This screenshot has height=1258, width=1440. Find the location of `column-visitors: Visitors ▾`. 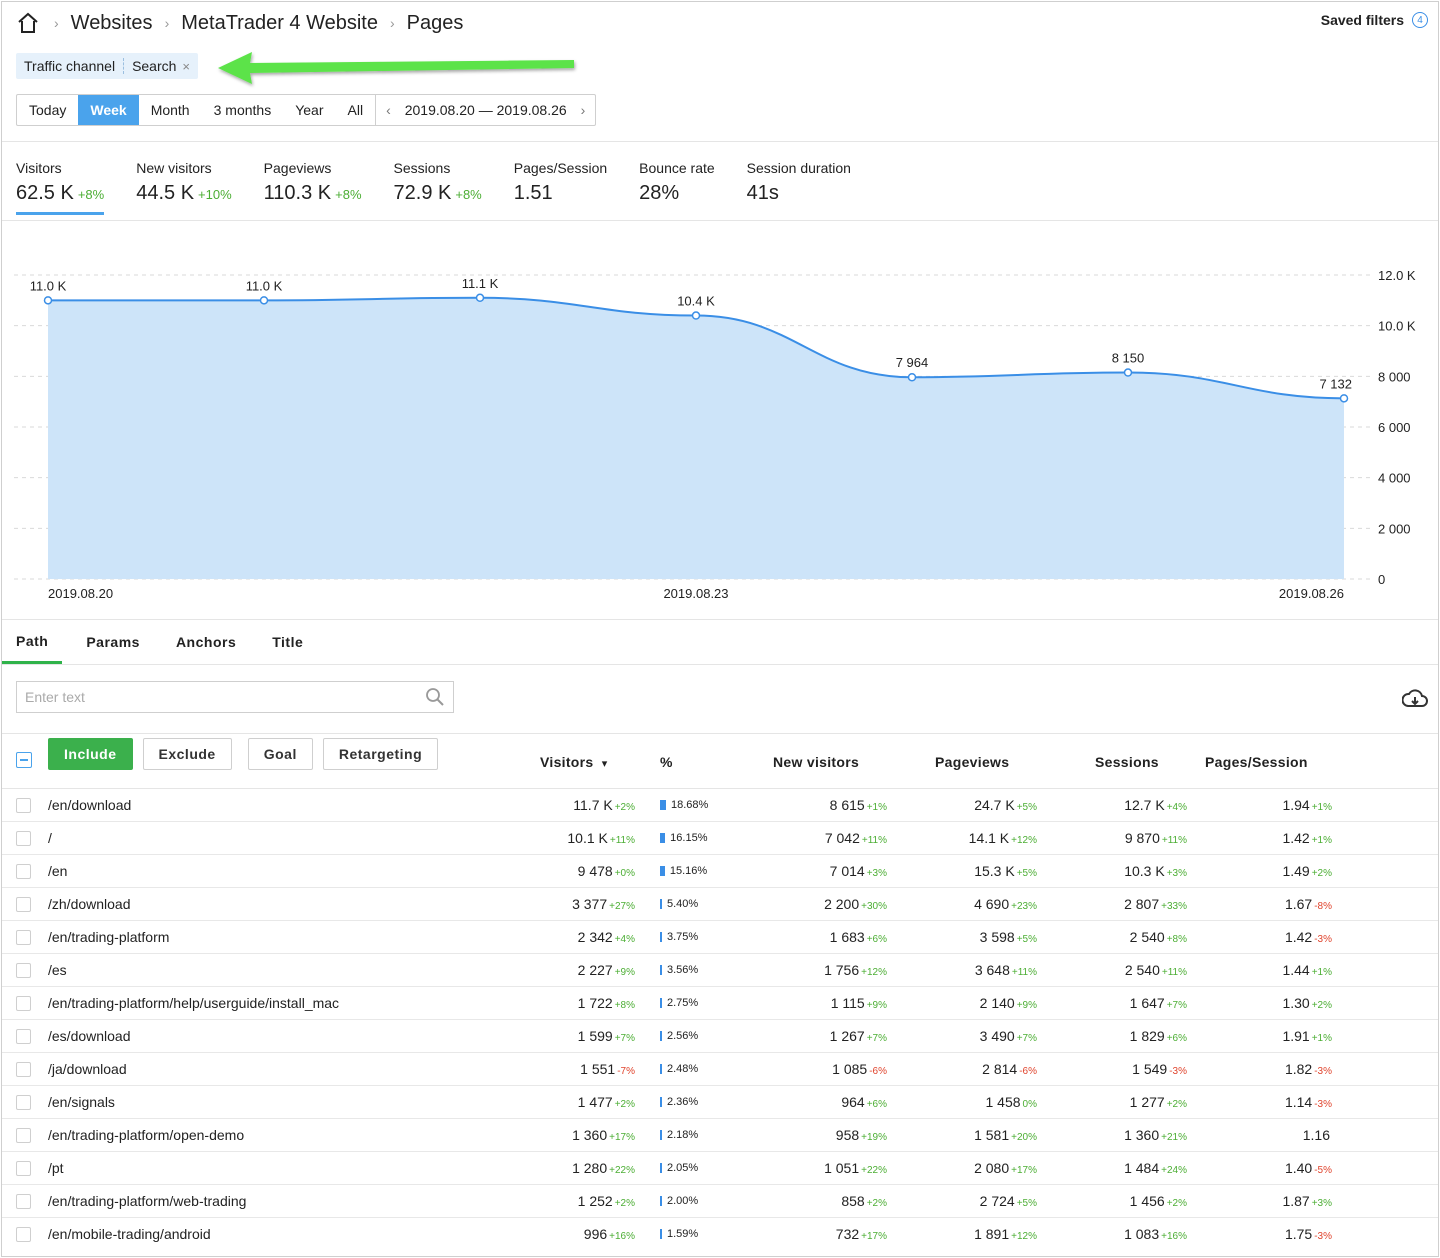

column-visitors: Visitors ▾ is located at coordinates (574, 762).